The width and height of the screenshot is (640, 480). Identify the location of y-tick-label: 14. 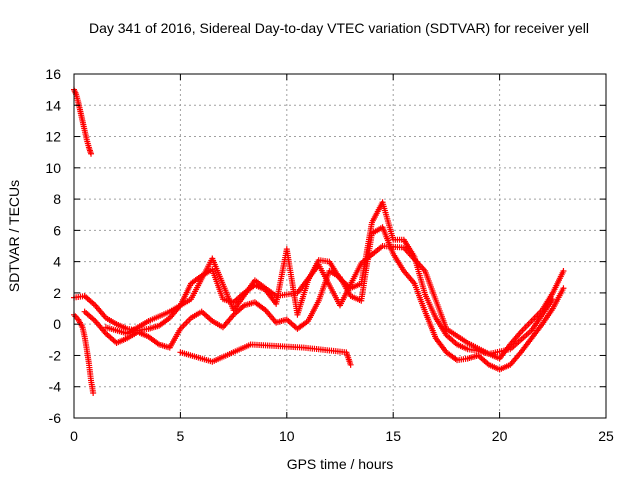
(53, 105).